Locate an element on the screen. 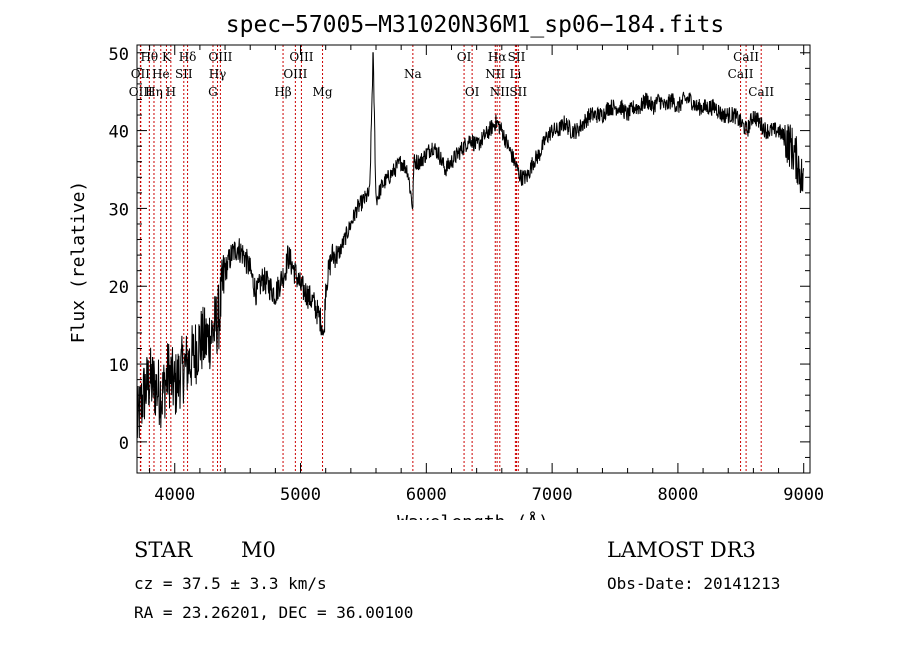 Image resolution: width=900 pixels, height=649 pixels. spectral-line-label: Hη is located at coordinates (154, 92).